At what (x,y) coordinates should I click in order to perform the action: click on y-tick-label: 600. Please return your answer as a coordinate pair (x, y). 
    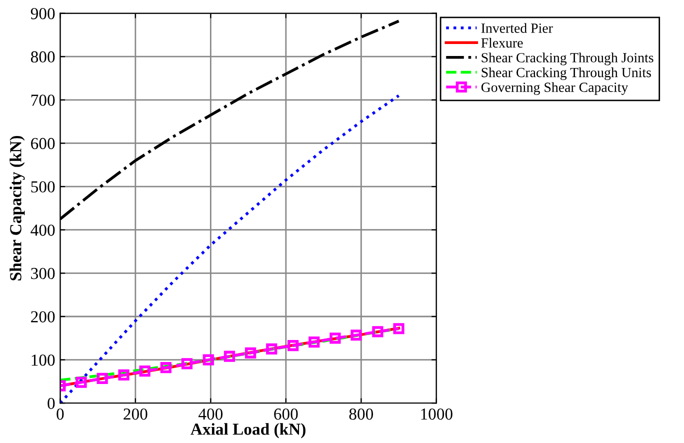
    Looking at the image, I should click on (43, 144).